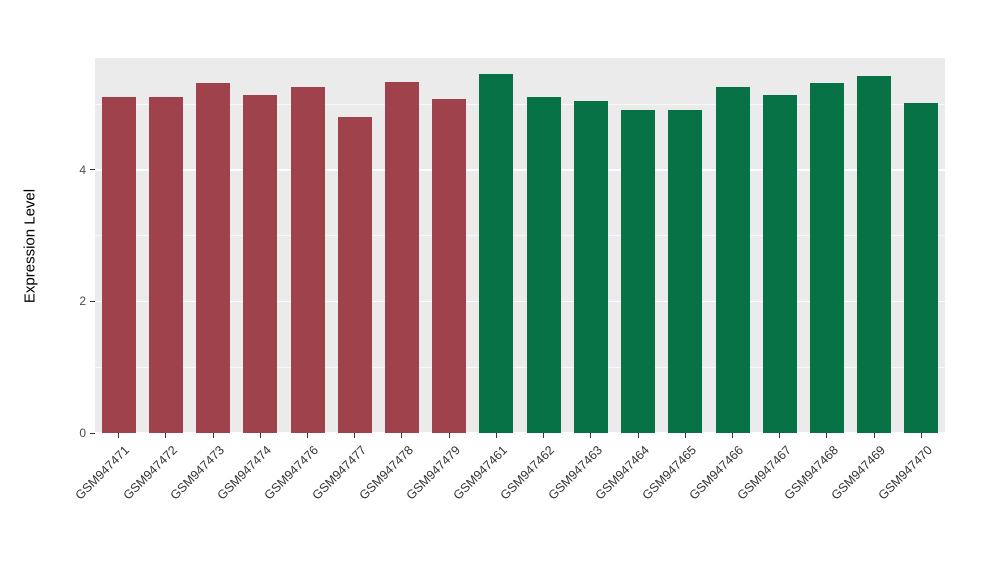  What do you see at coordinates (82, 169) in the screenshot?
I see `y-tick-label: 4` at bounding box center [82, 169].